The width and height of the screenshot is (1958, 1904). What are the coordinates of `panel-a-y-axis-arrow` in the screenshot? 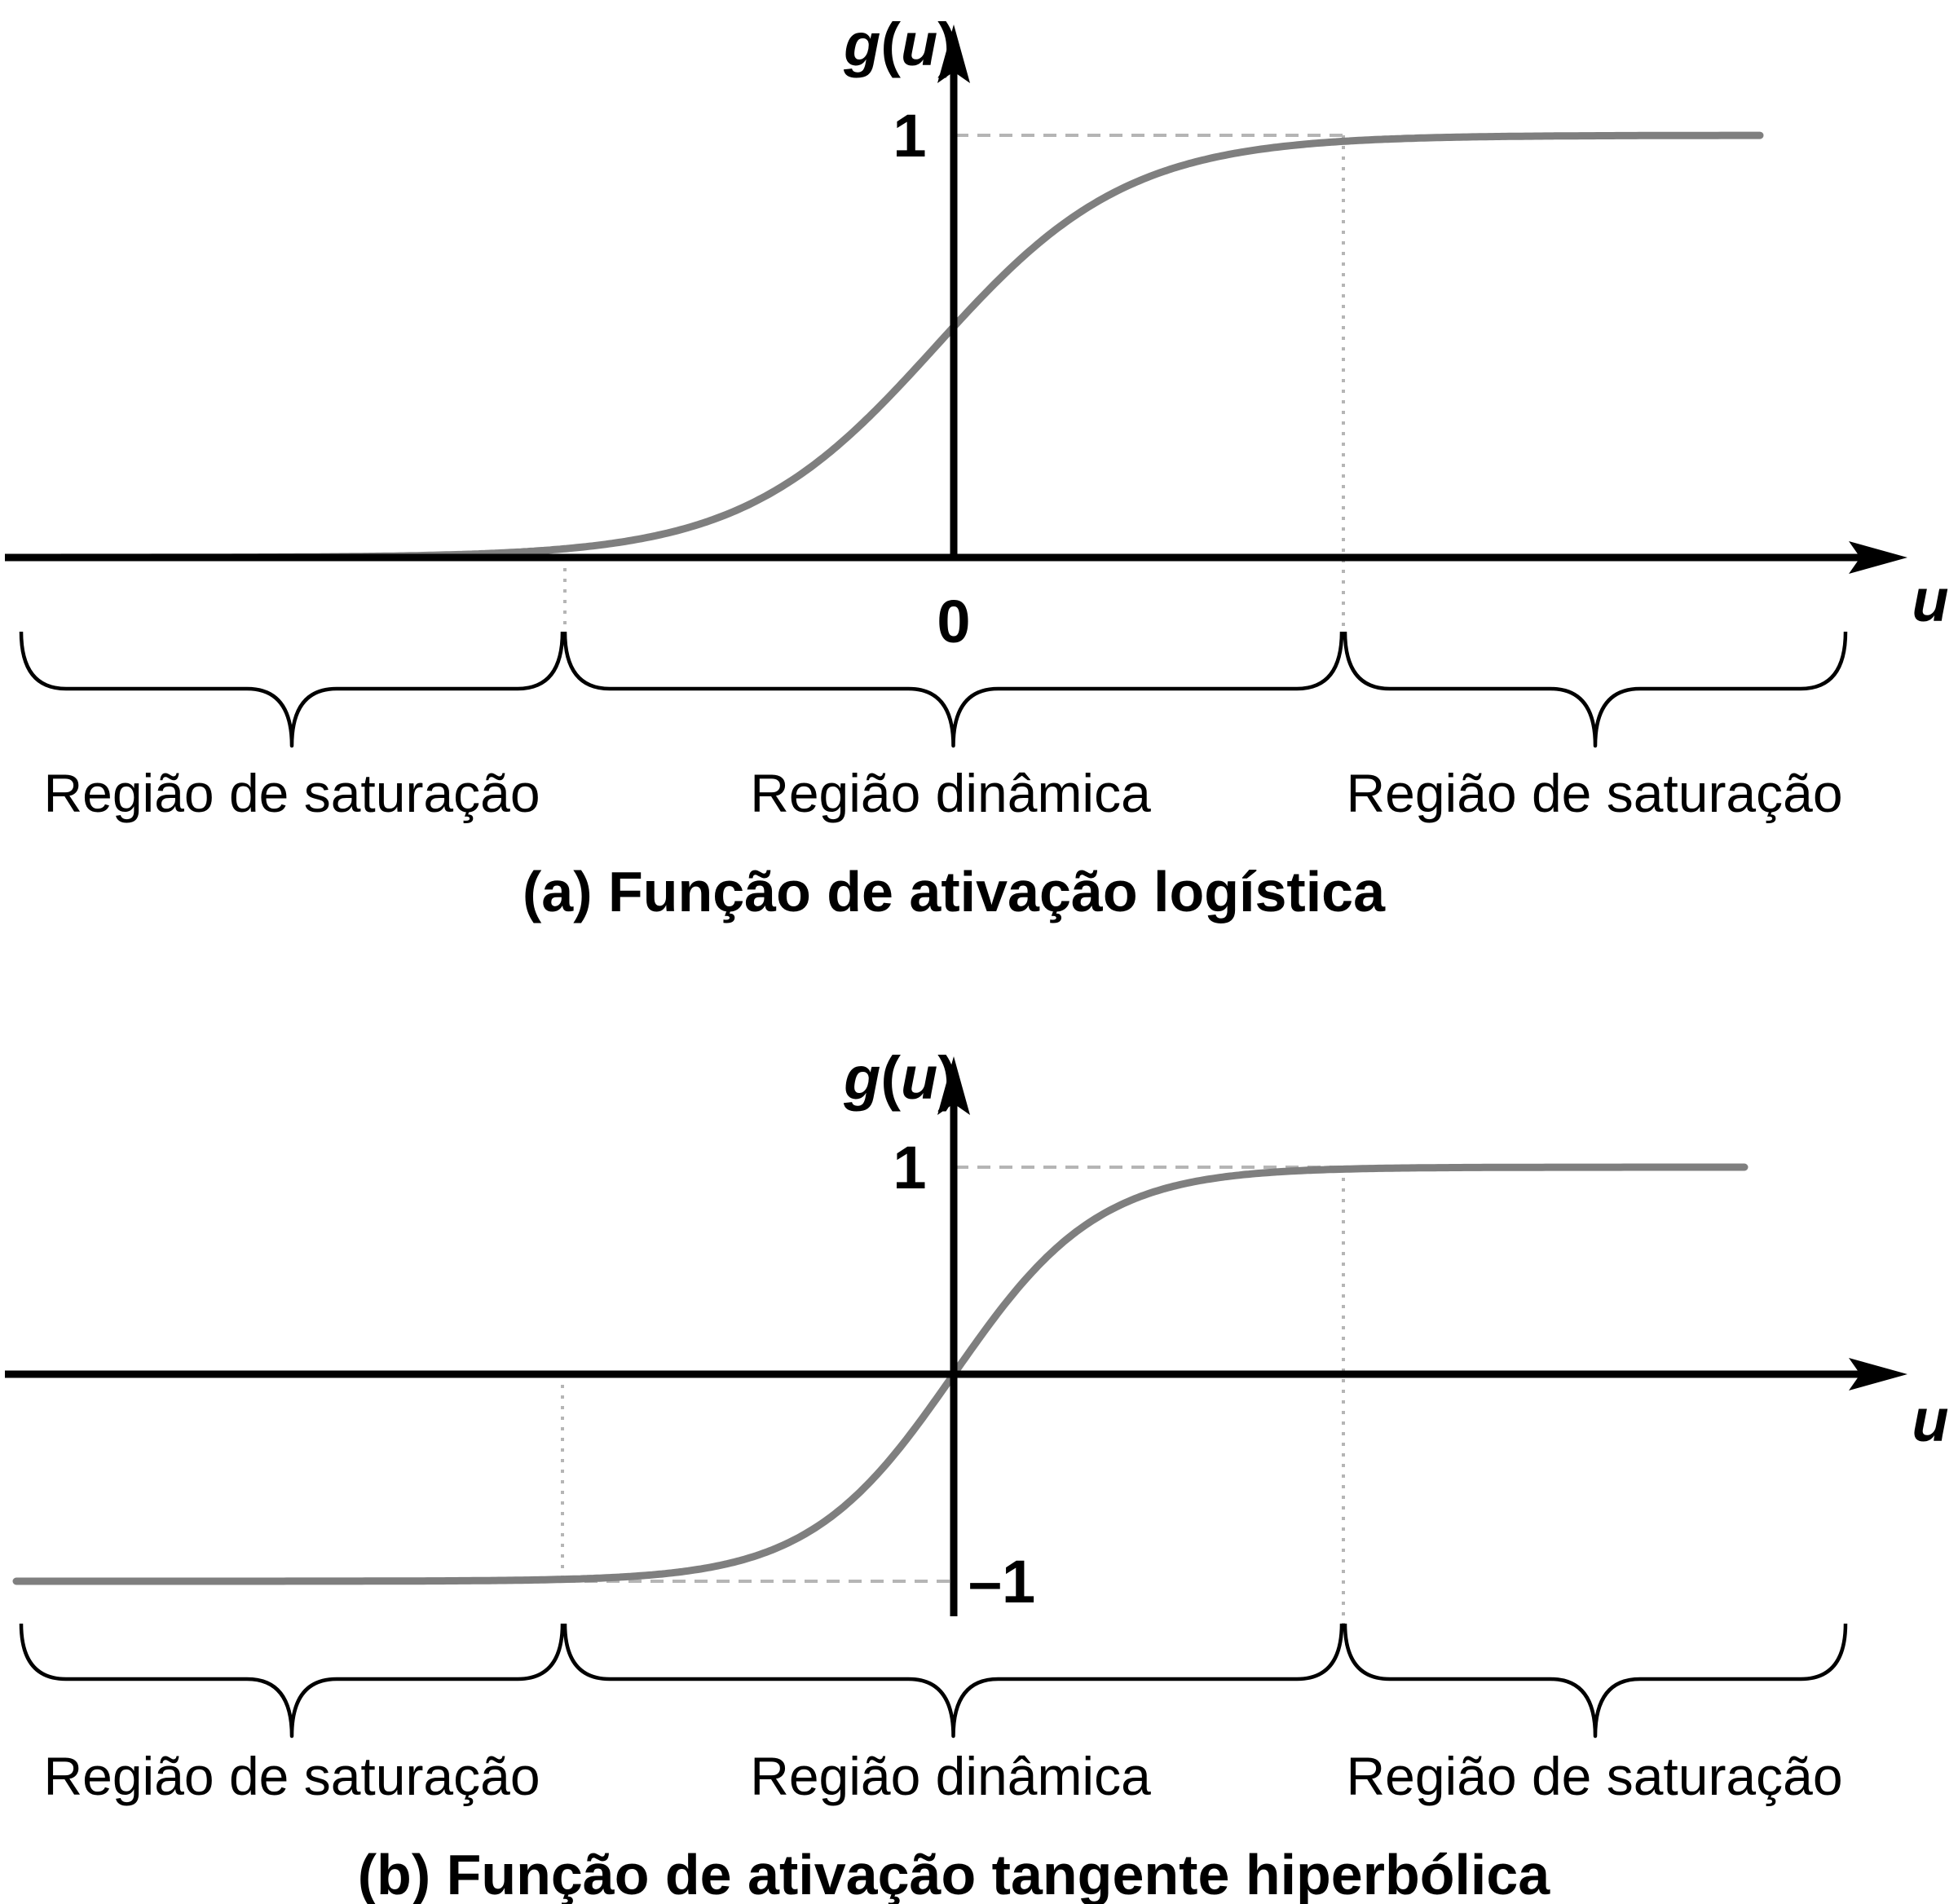 It's located at (953, 53).